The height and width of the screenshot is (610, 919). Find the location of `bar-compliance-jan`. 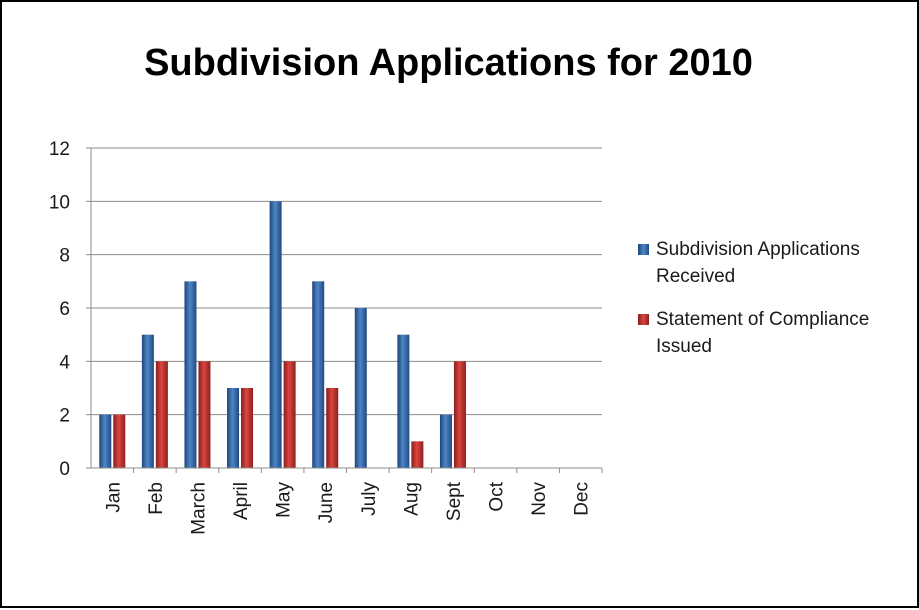

bar-compliance-jan is located at coordinates (119, 441).